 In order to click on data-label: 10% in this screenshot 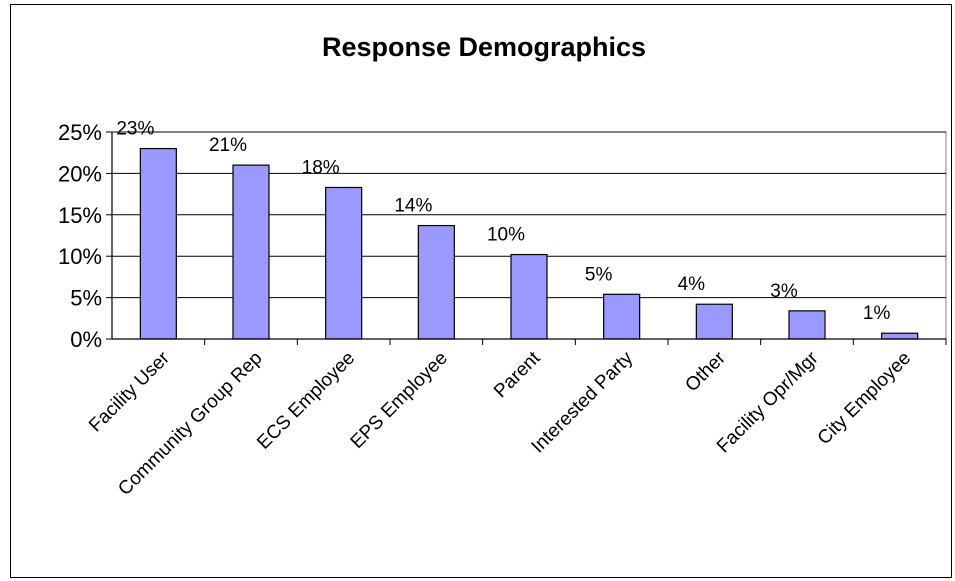, I will do `click(506, 235)`.